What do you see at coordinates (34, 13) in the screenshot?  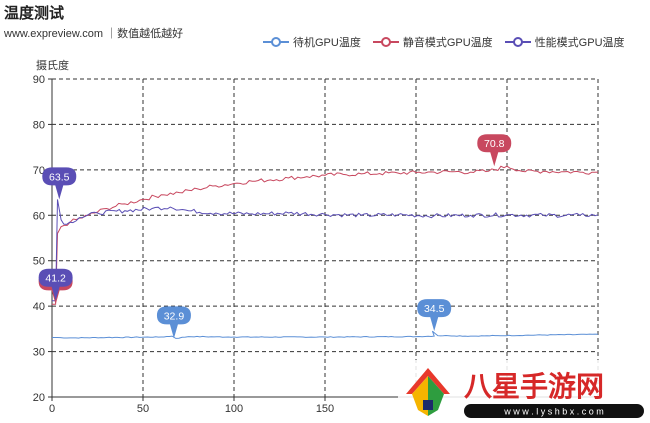 I see `page-title: 温度测试` at bounding box center [34, 13].